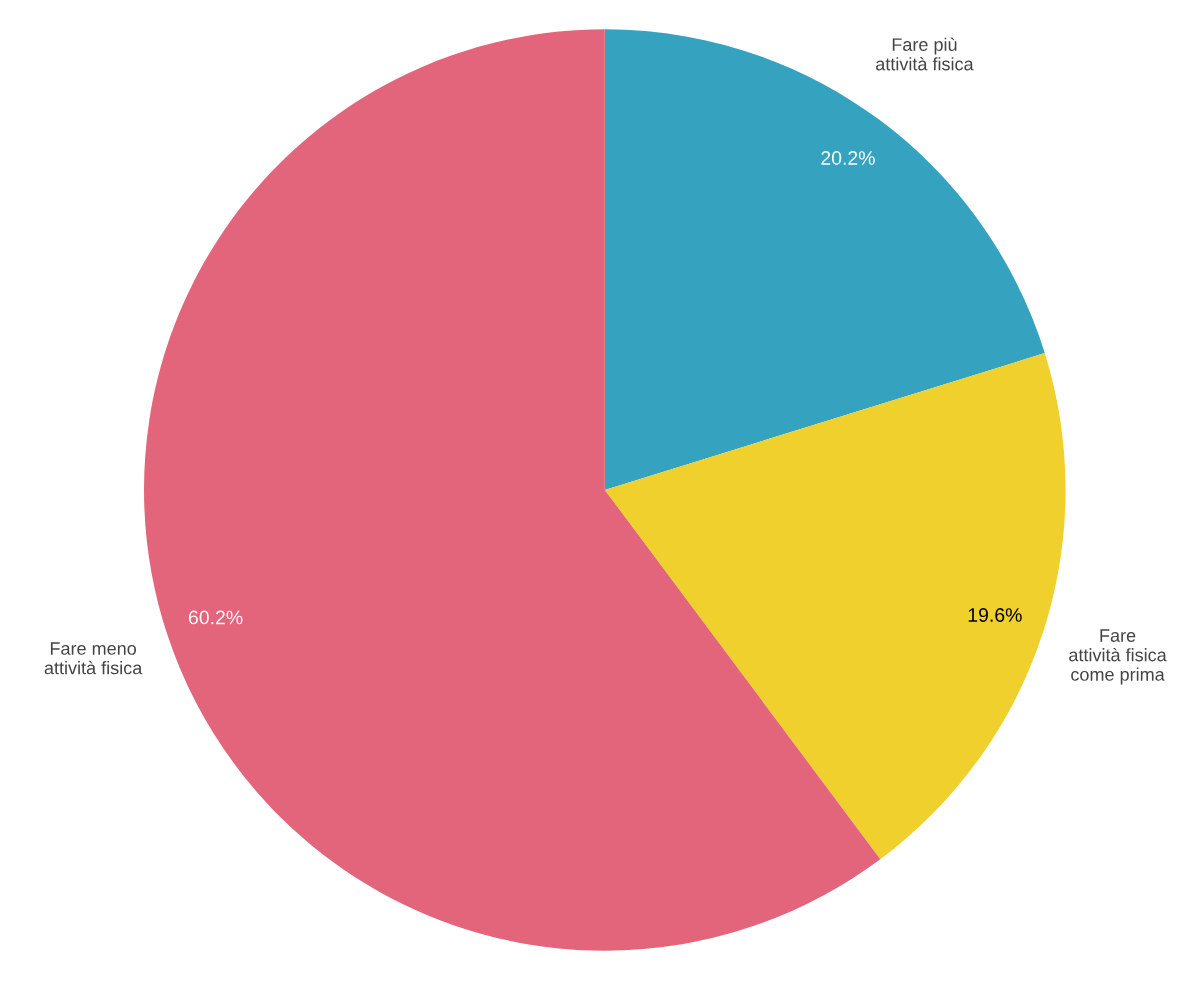 This screenshot has width=1200, height=983. I want to click on slice-label: Fare più attività fisica, so click(925, 54).